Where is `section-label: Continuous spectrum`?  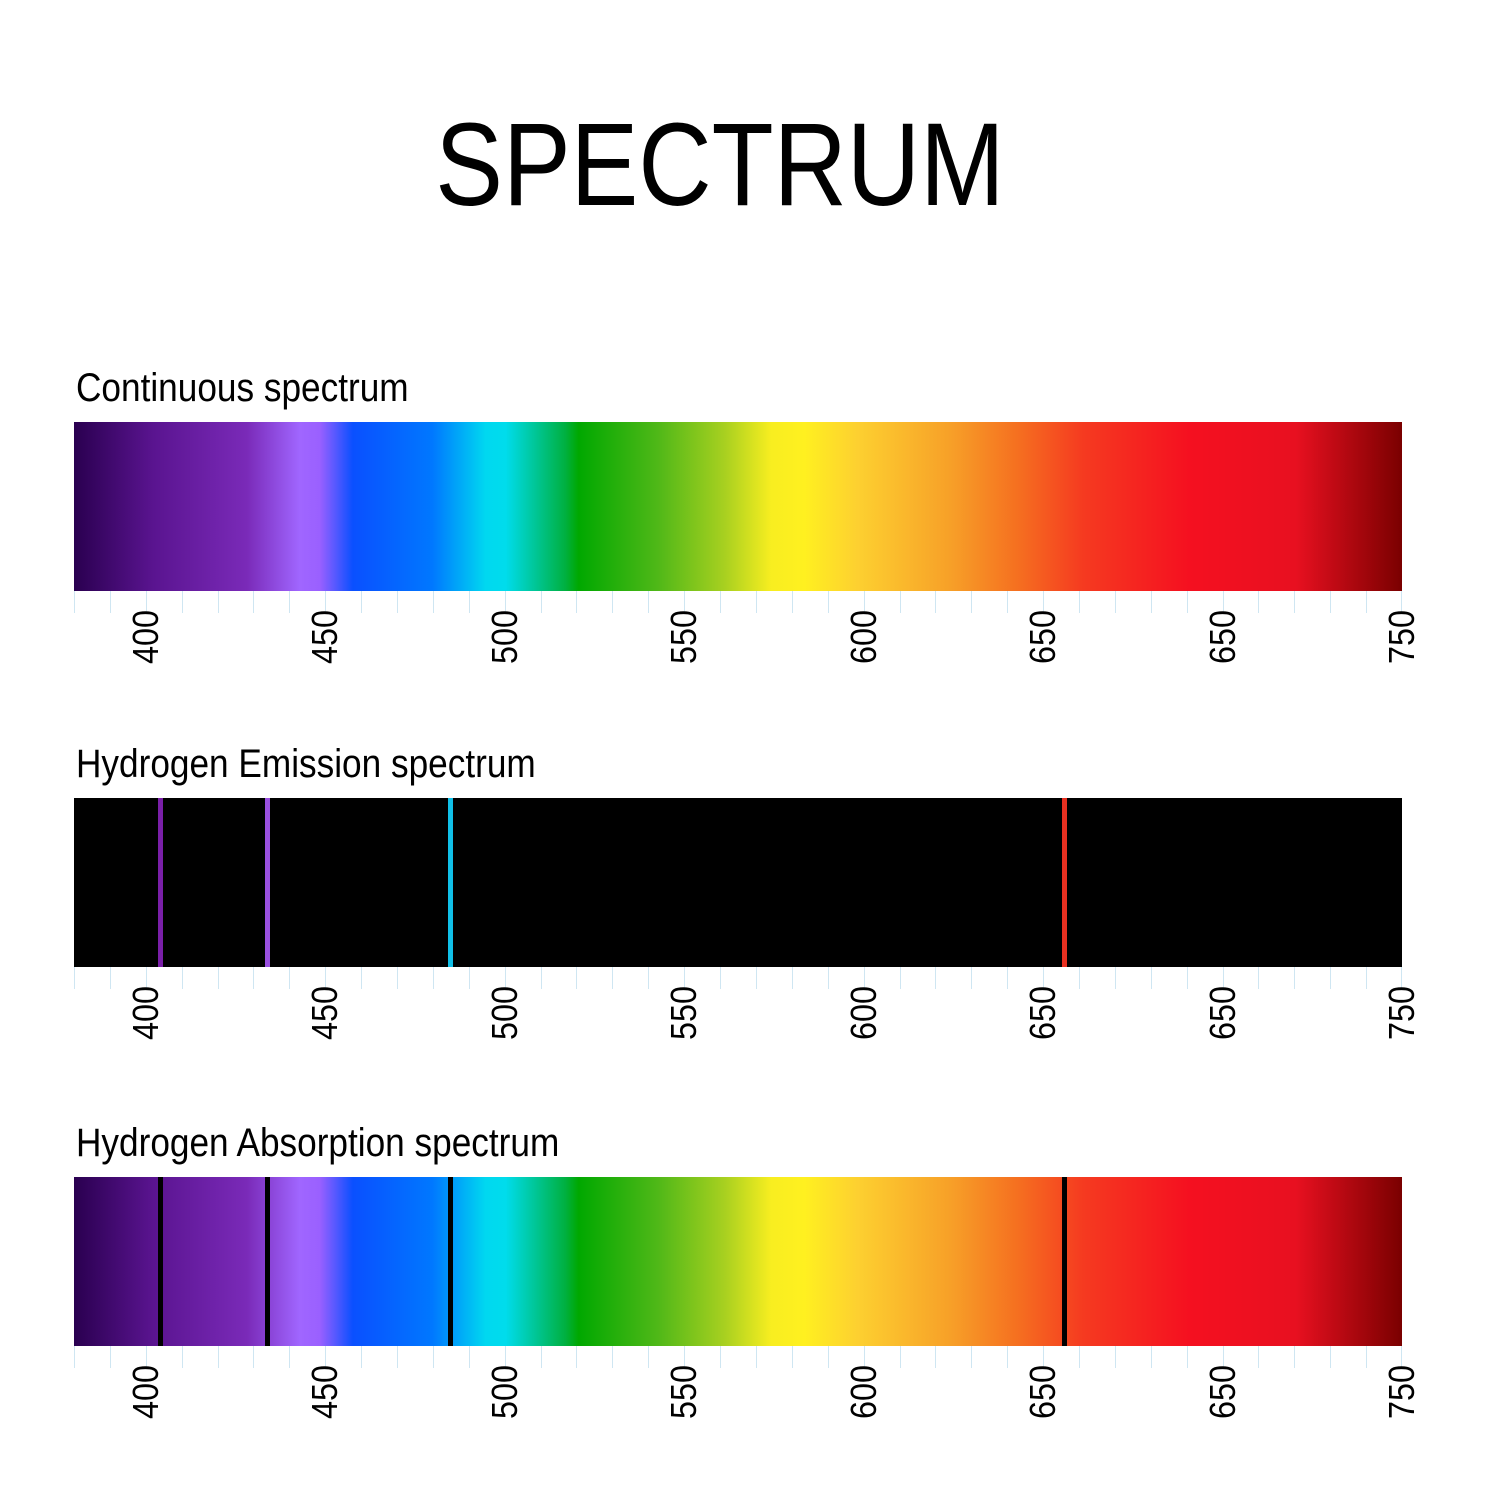 section-label: Continuous spectrum is located at coordinates (242, 388).